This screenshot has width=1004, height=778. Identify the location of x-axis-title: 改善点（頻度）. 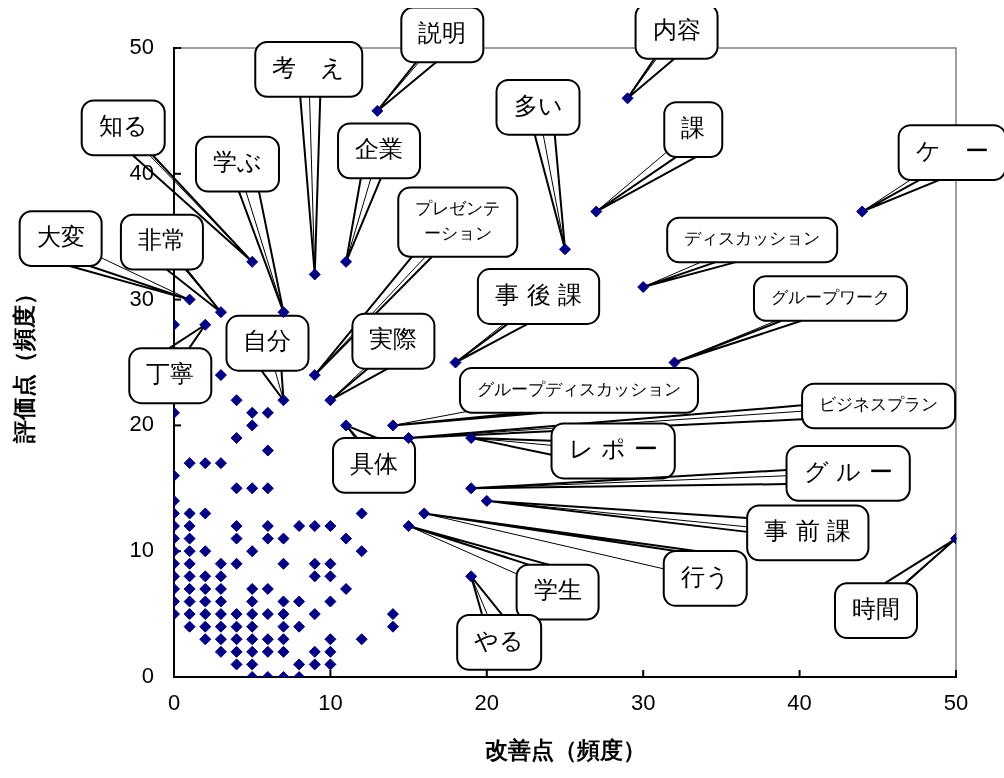
(565, 750).